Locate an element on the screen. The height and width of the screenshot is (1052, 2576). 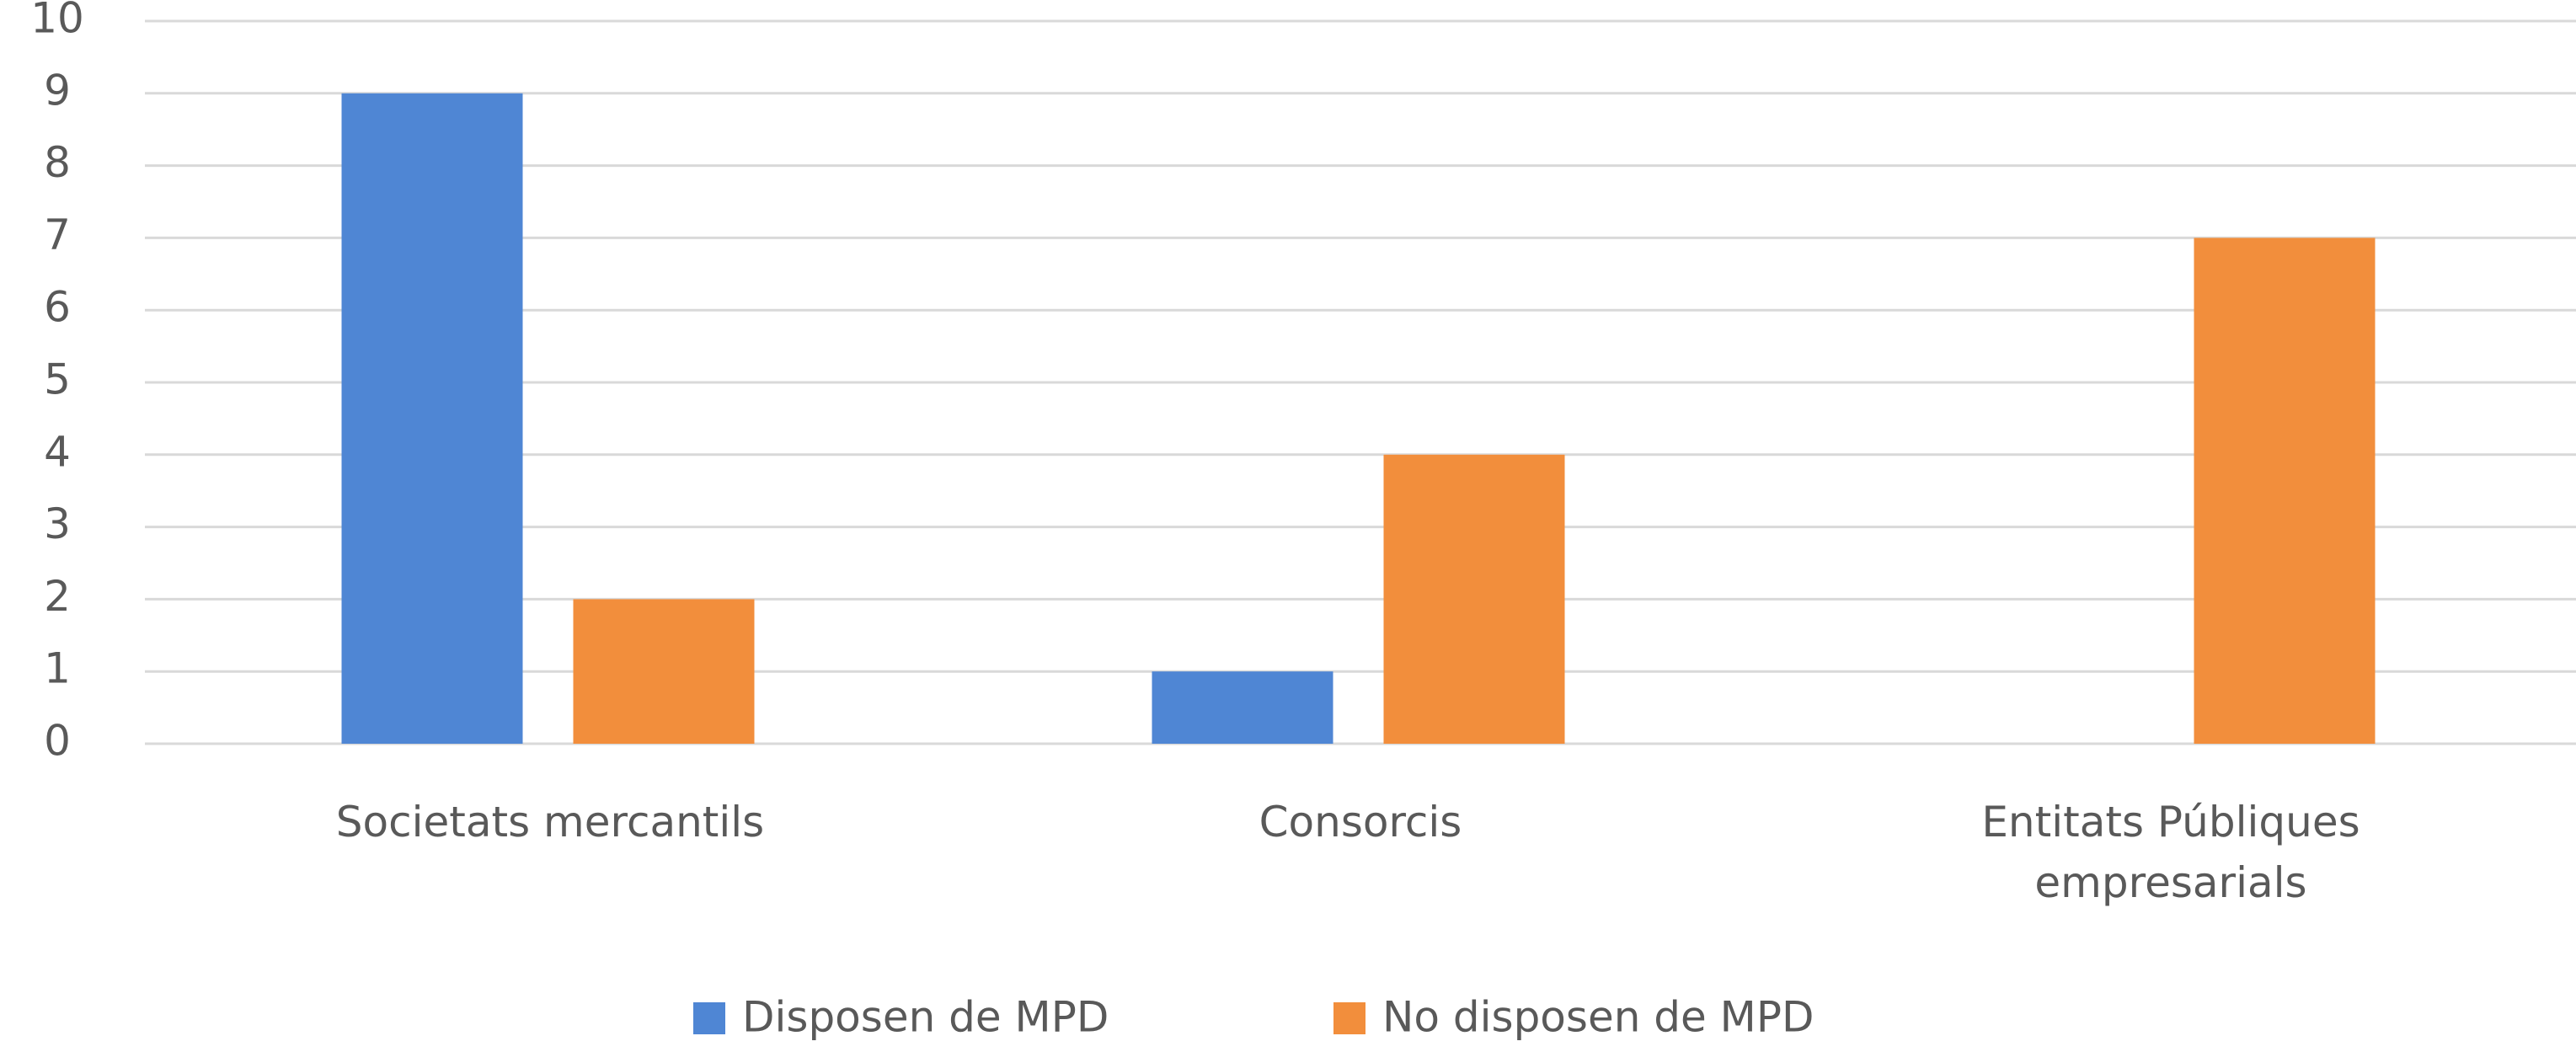
x-tick-label: Societats mercantils is located at coordinates (550, 822).